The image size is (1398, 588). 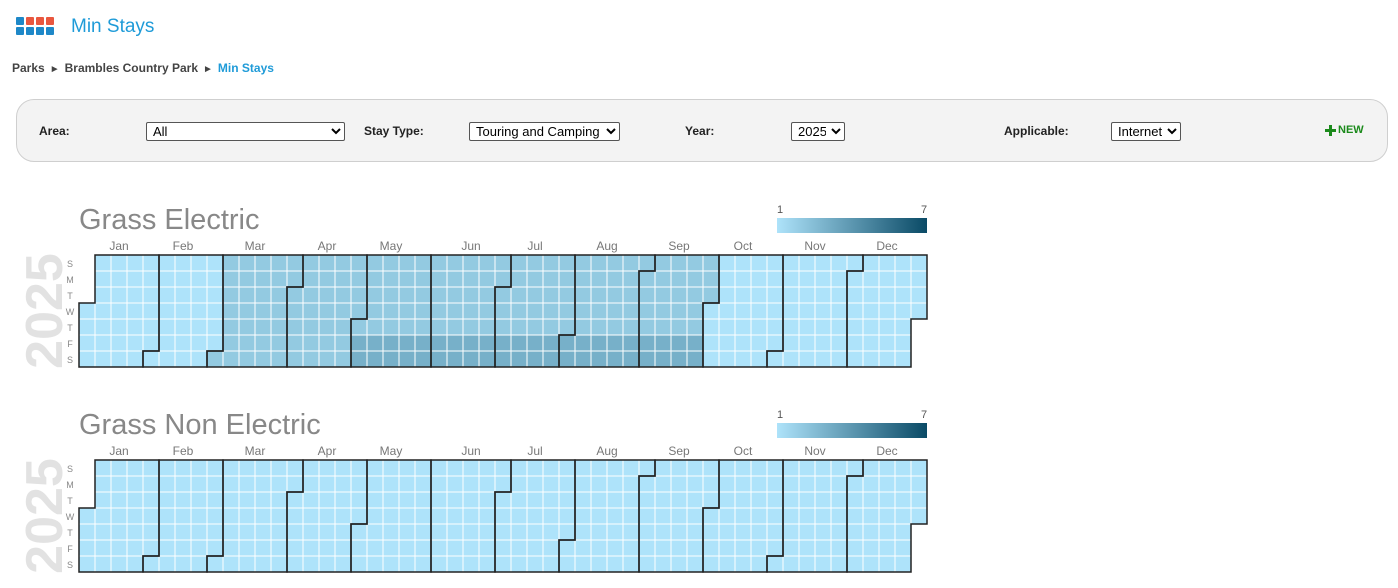 What do you see at coordinates (544, 131) in the screenshot?
I see `stay-type-select: Touring and Camping` at bounding box center [544, 131].